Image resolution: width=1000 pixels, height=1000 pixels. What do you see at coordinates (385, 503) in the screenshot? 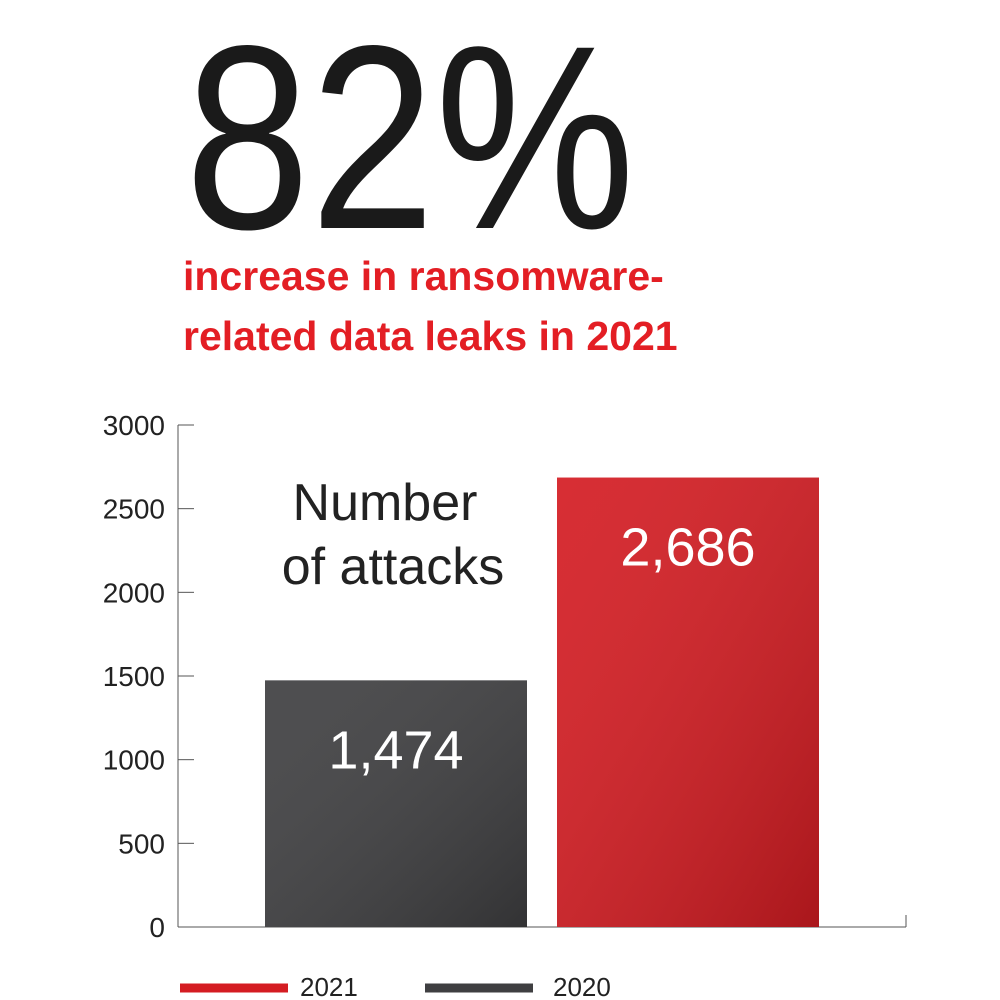
I see `annotation-line: Number` at bounding box center [385, 503].